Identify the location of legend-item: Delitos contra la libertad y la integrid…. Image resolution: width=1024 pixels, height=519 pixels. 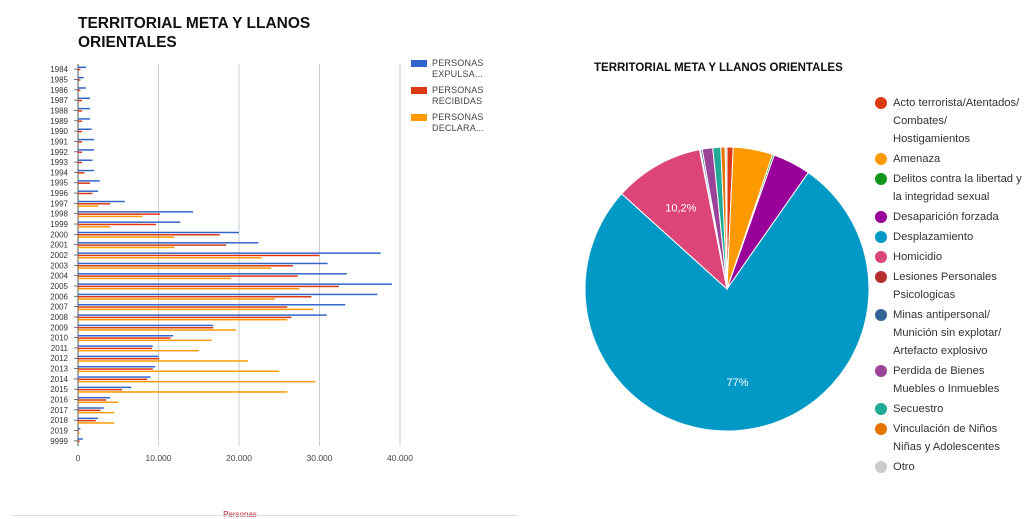
(949, 188).